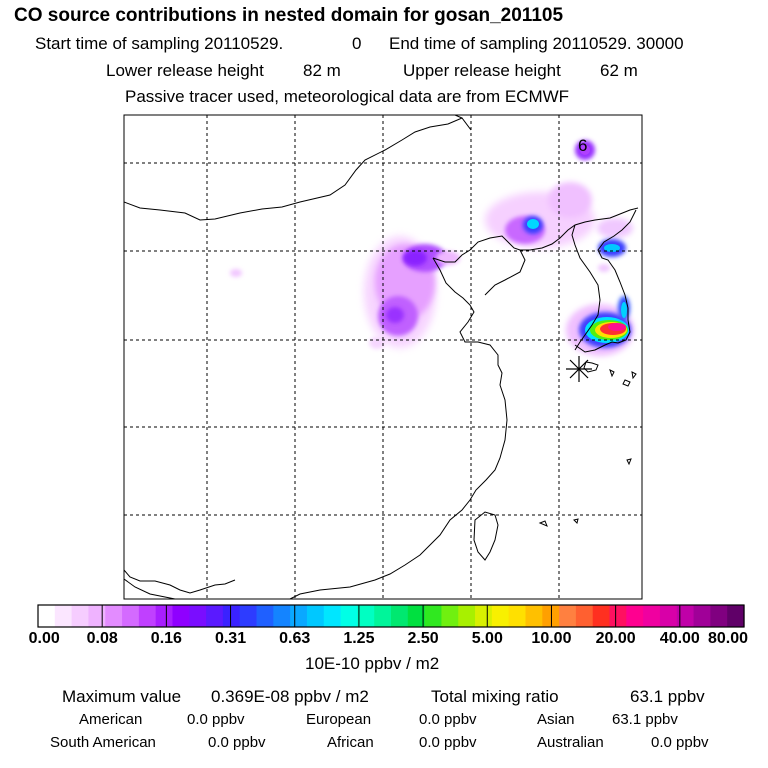 Image resolution: width=768 pixels, height=768 pixels. Describe the element at coordinates (556, 719) in the screenshot. I see `region-name: Asian` at that location.